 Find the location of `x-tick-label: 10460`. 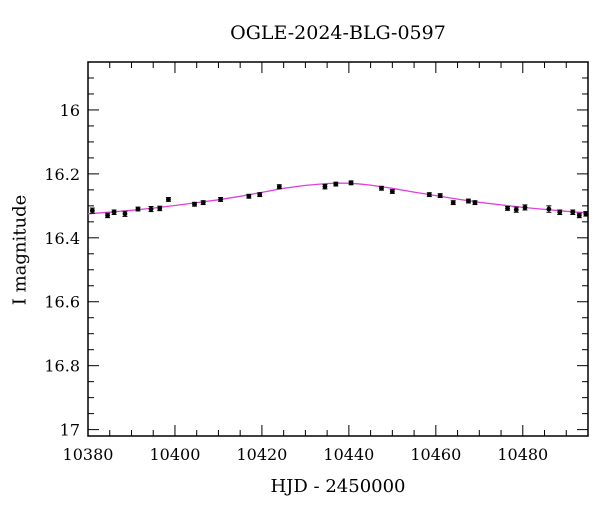

x-tick-label: 10460 is located at coordinates (435, 454).